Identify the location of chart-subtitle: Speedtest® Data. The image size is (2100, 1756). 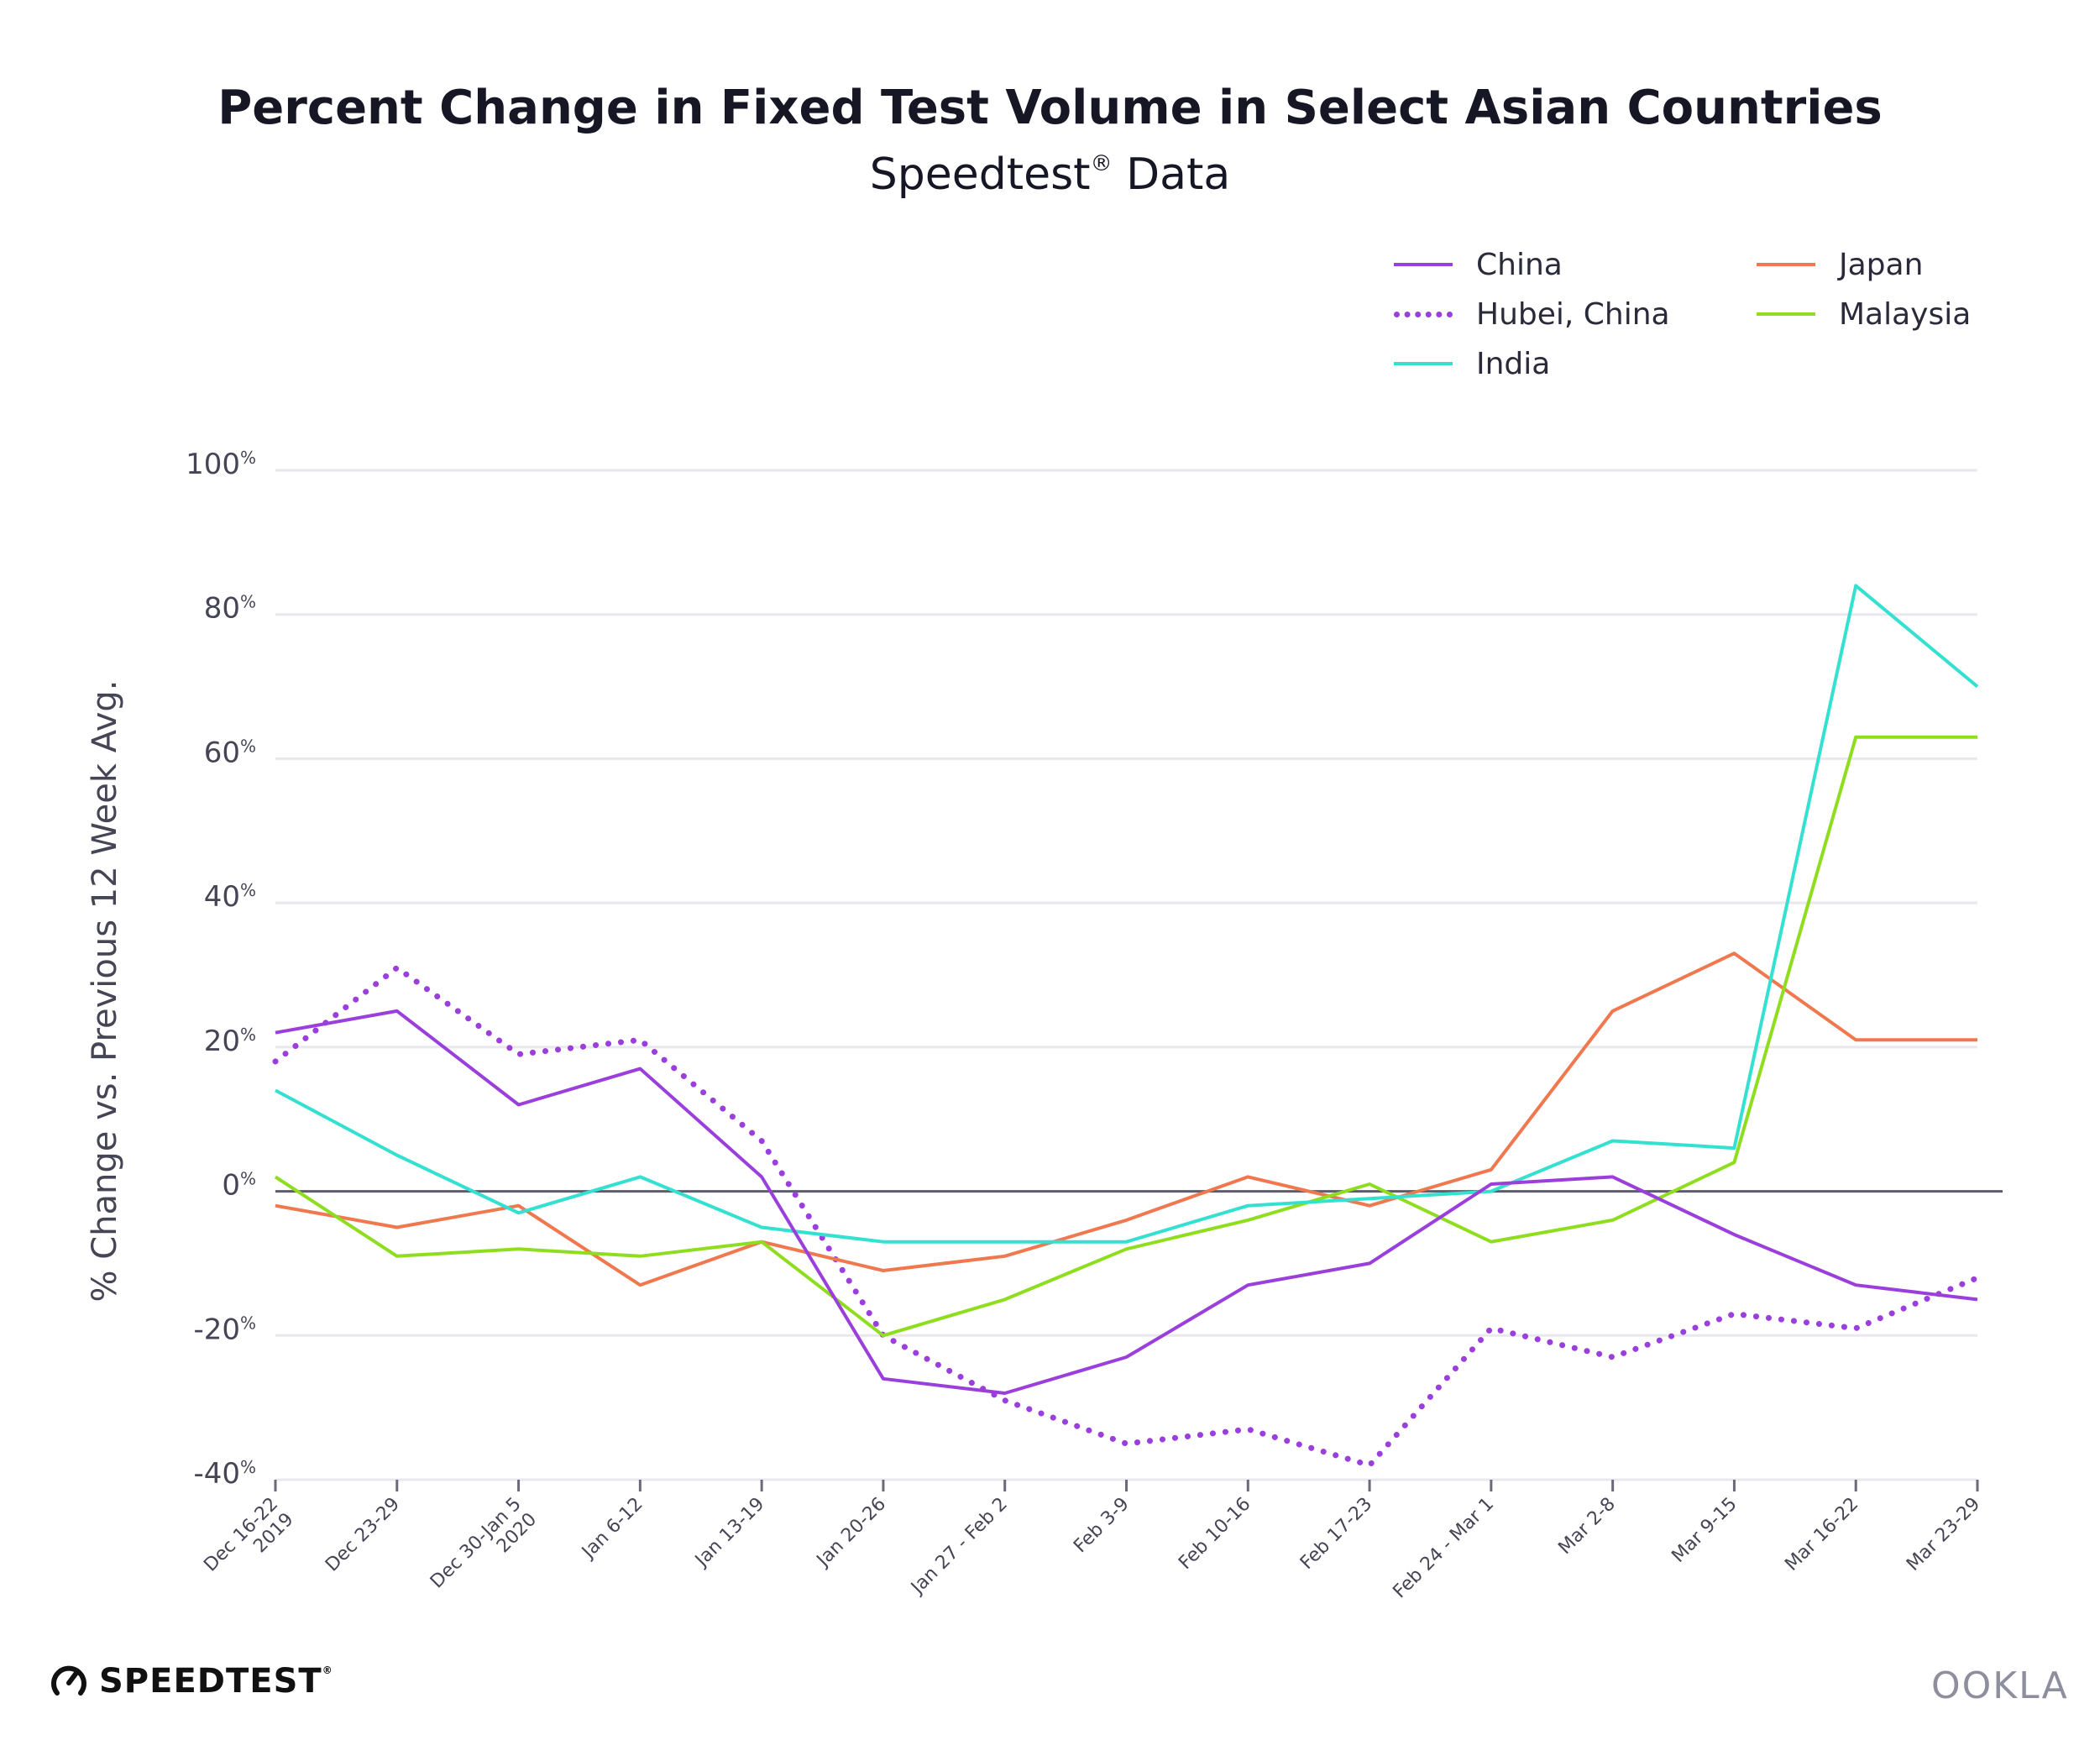
(1050, 175).